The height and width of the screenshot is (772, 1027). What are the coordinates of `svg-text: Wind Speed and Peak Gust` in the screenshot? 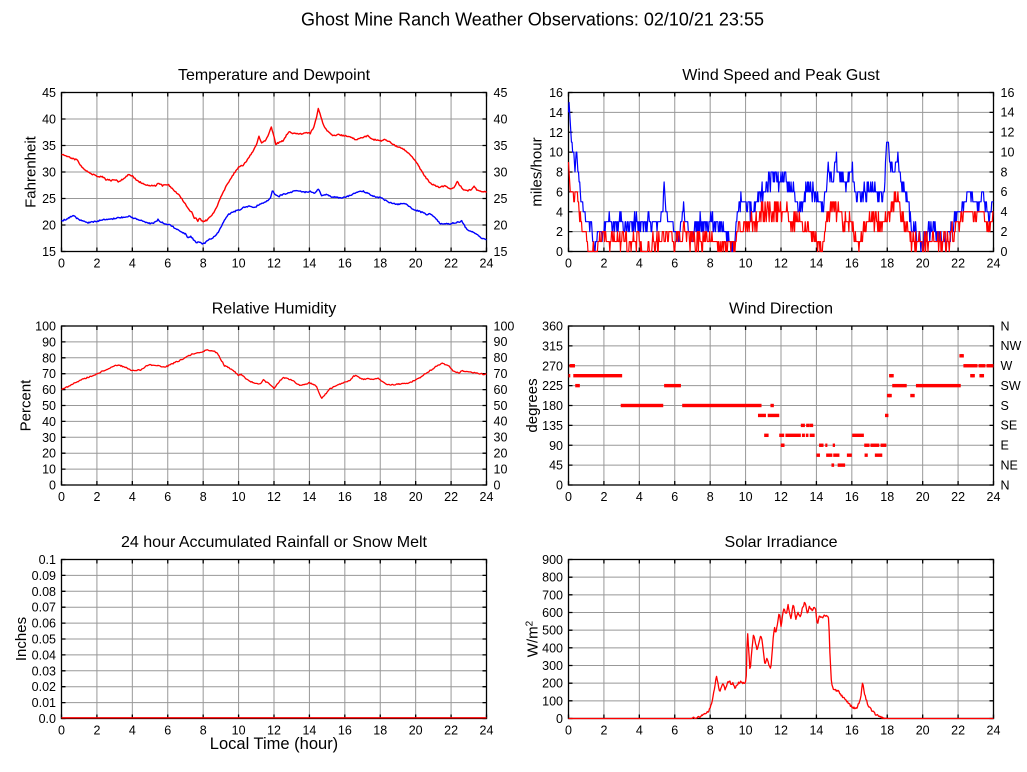 It's located at (781, 75).